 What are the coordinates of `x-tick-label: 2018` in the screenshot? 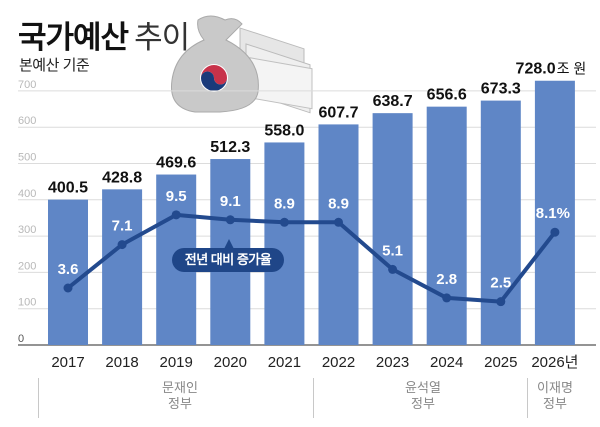 It's located at (121, 362).